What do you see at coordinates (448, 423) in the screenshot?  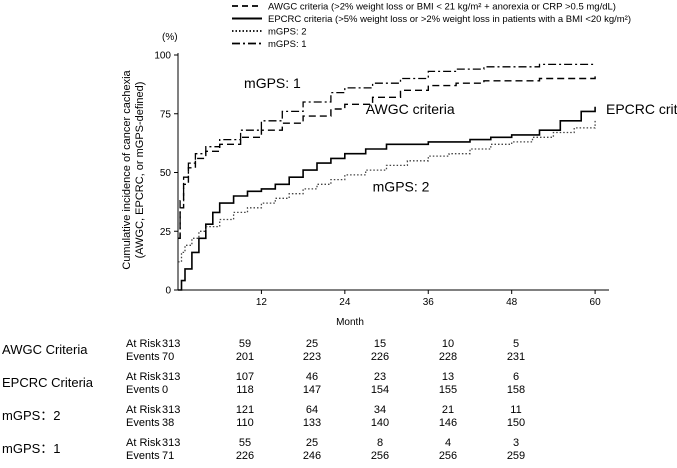 I see `events-cell: 146` at bounding box center [448, 423].